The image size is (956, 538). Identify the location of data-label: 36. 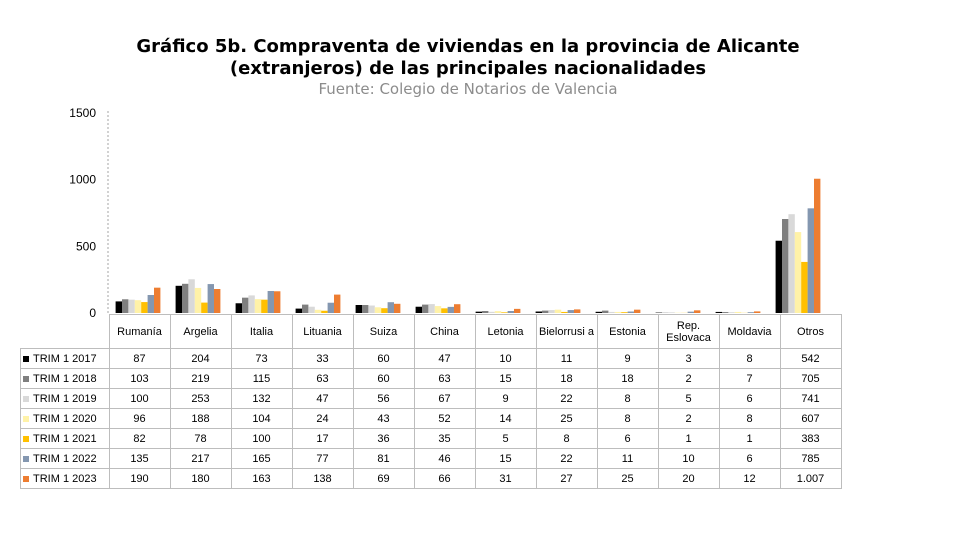
(383, 438).